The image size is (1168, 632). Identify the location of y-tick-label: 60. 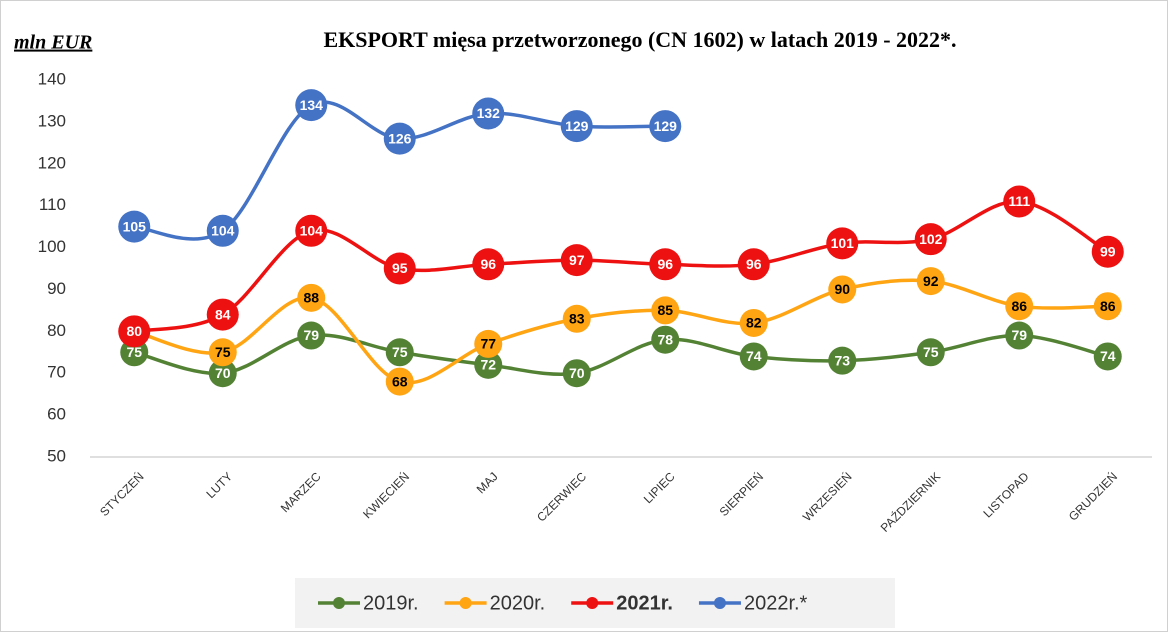
(56, 414).